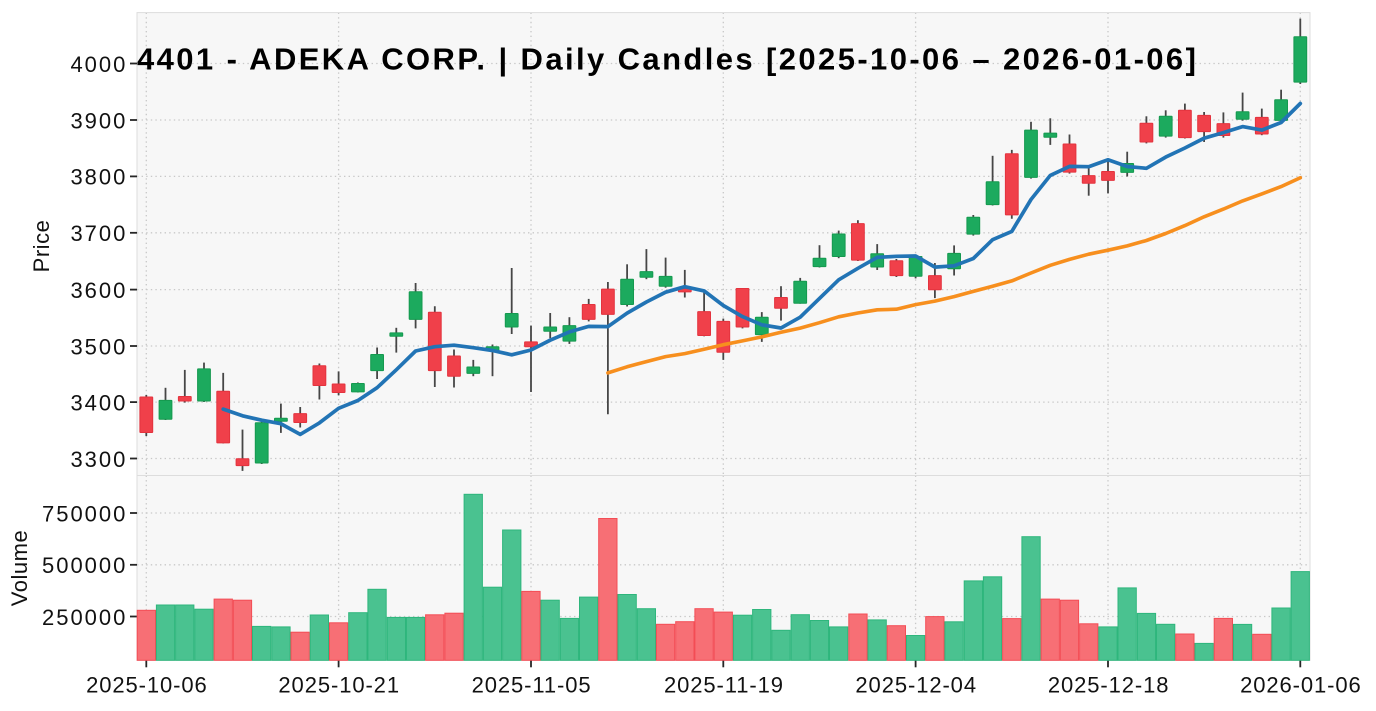  What do you see at coordinates (84, 565) in the screenshot?
I see `svg-text: 500000` at bounding box center [84, 565].